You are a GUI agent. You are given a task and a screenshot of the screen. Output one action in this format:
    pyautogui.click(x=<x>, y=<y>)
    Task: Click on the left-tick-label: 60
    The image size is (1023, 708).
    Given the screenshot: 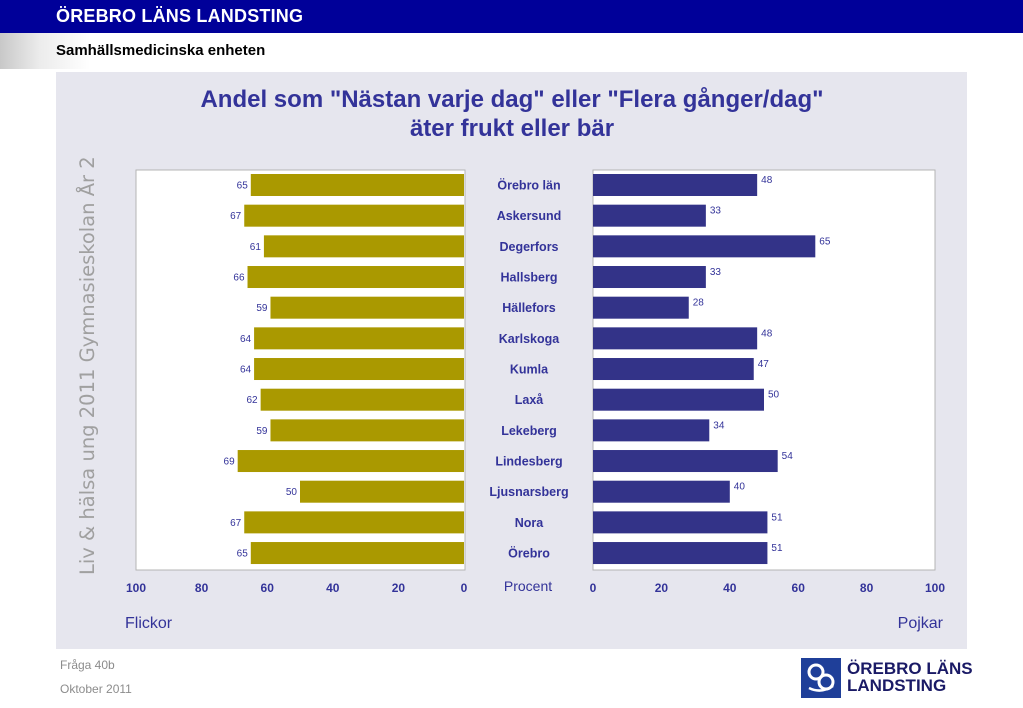 What is the action you would take?
    pyautogui.click(x=268, y=588)
    